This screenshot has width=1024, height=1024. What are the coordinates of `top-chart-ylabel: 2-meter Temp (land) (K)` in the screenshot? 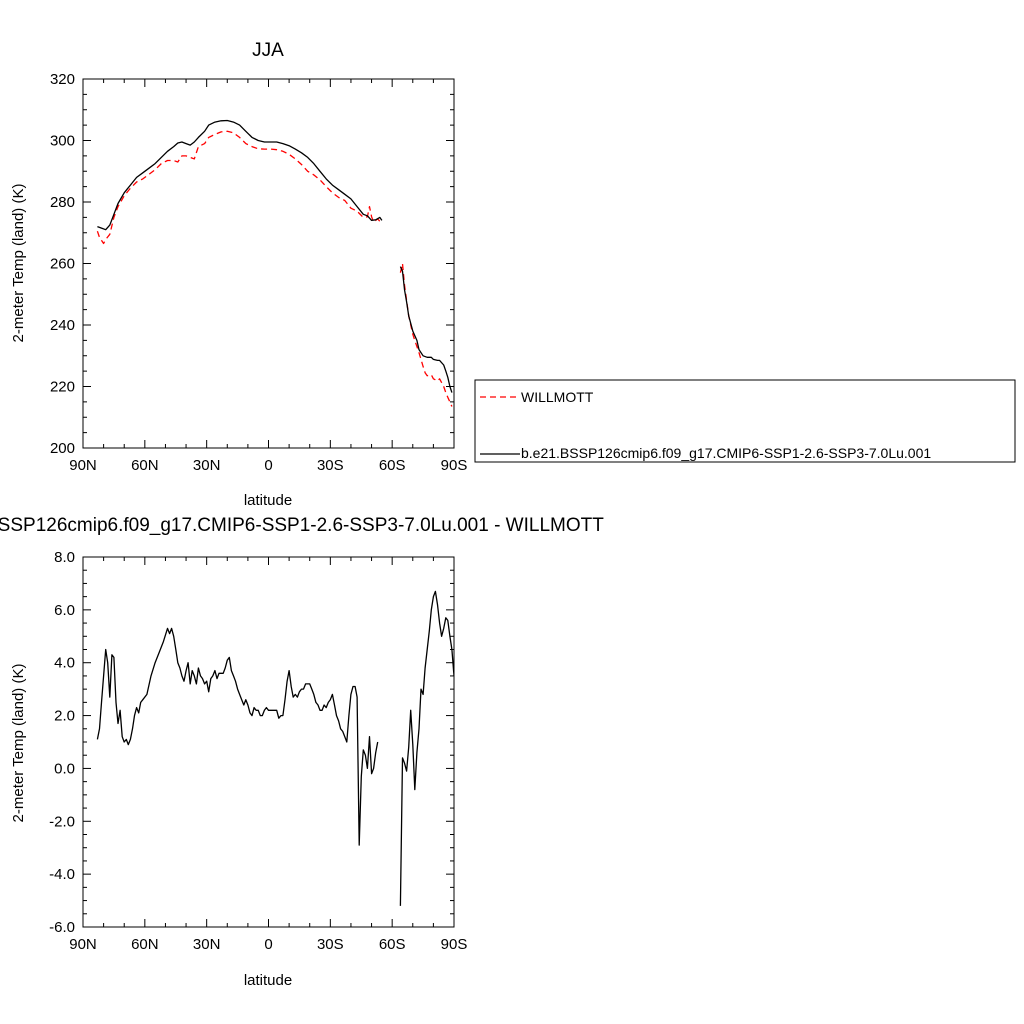 It's located at (18, 263).